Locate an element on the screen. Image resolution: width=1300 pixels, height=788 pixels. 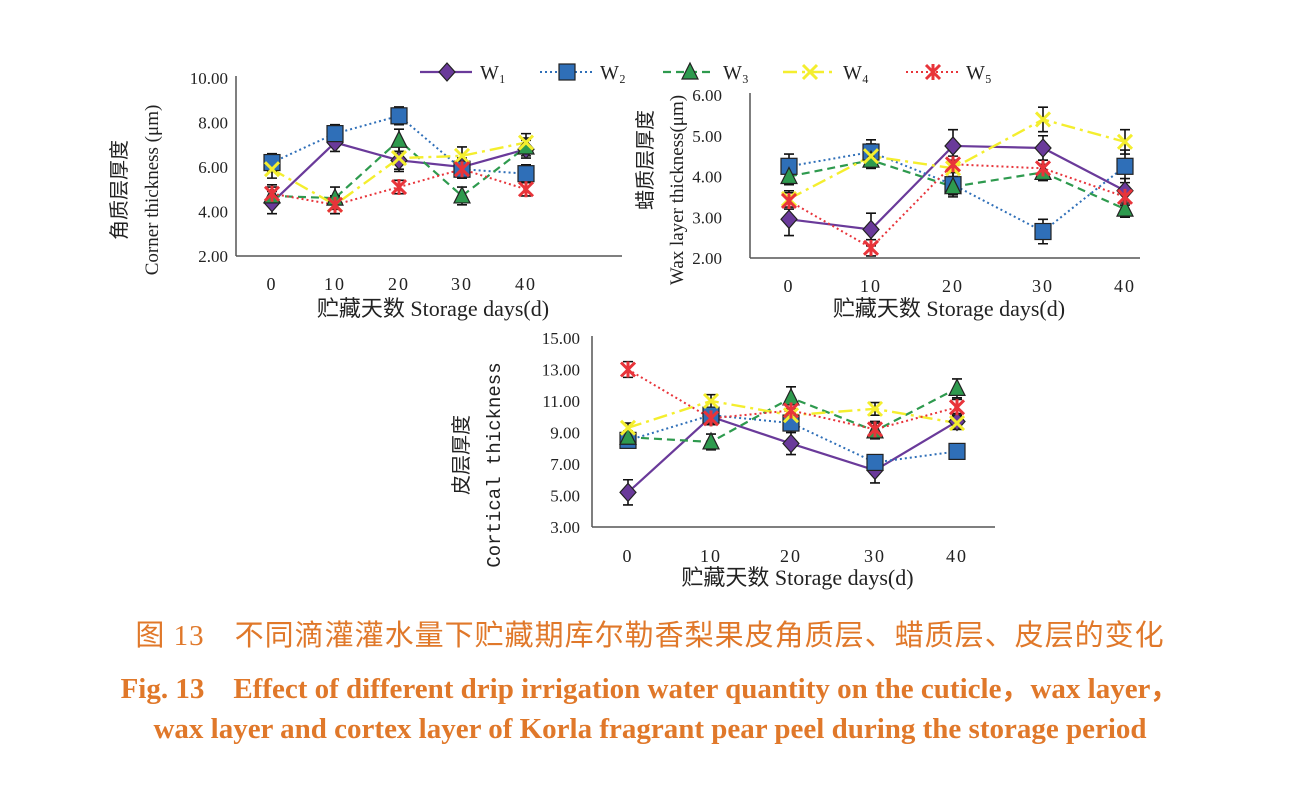
legend-marker-w1 is located at coordinates (447, 72).